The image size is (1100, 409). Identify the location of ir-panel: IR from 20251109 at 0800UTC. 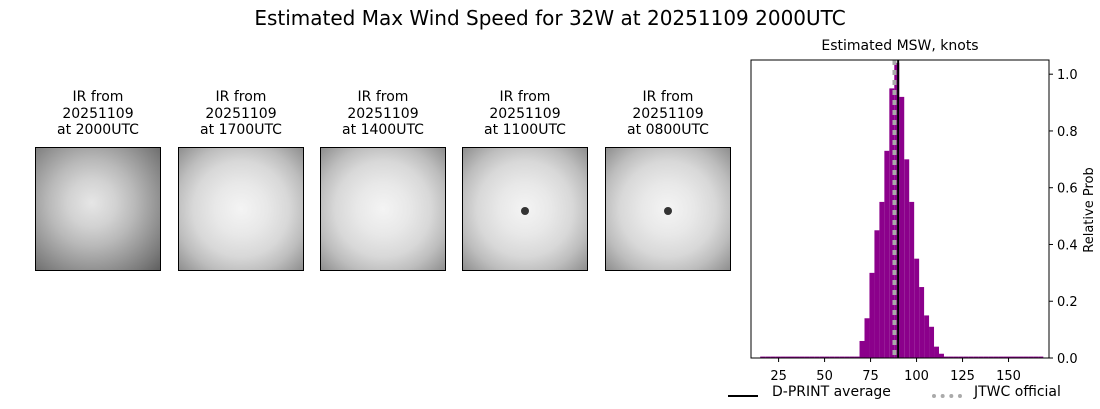
(668, 180).